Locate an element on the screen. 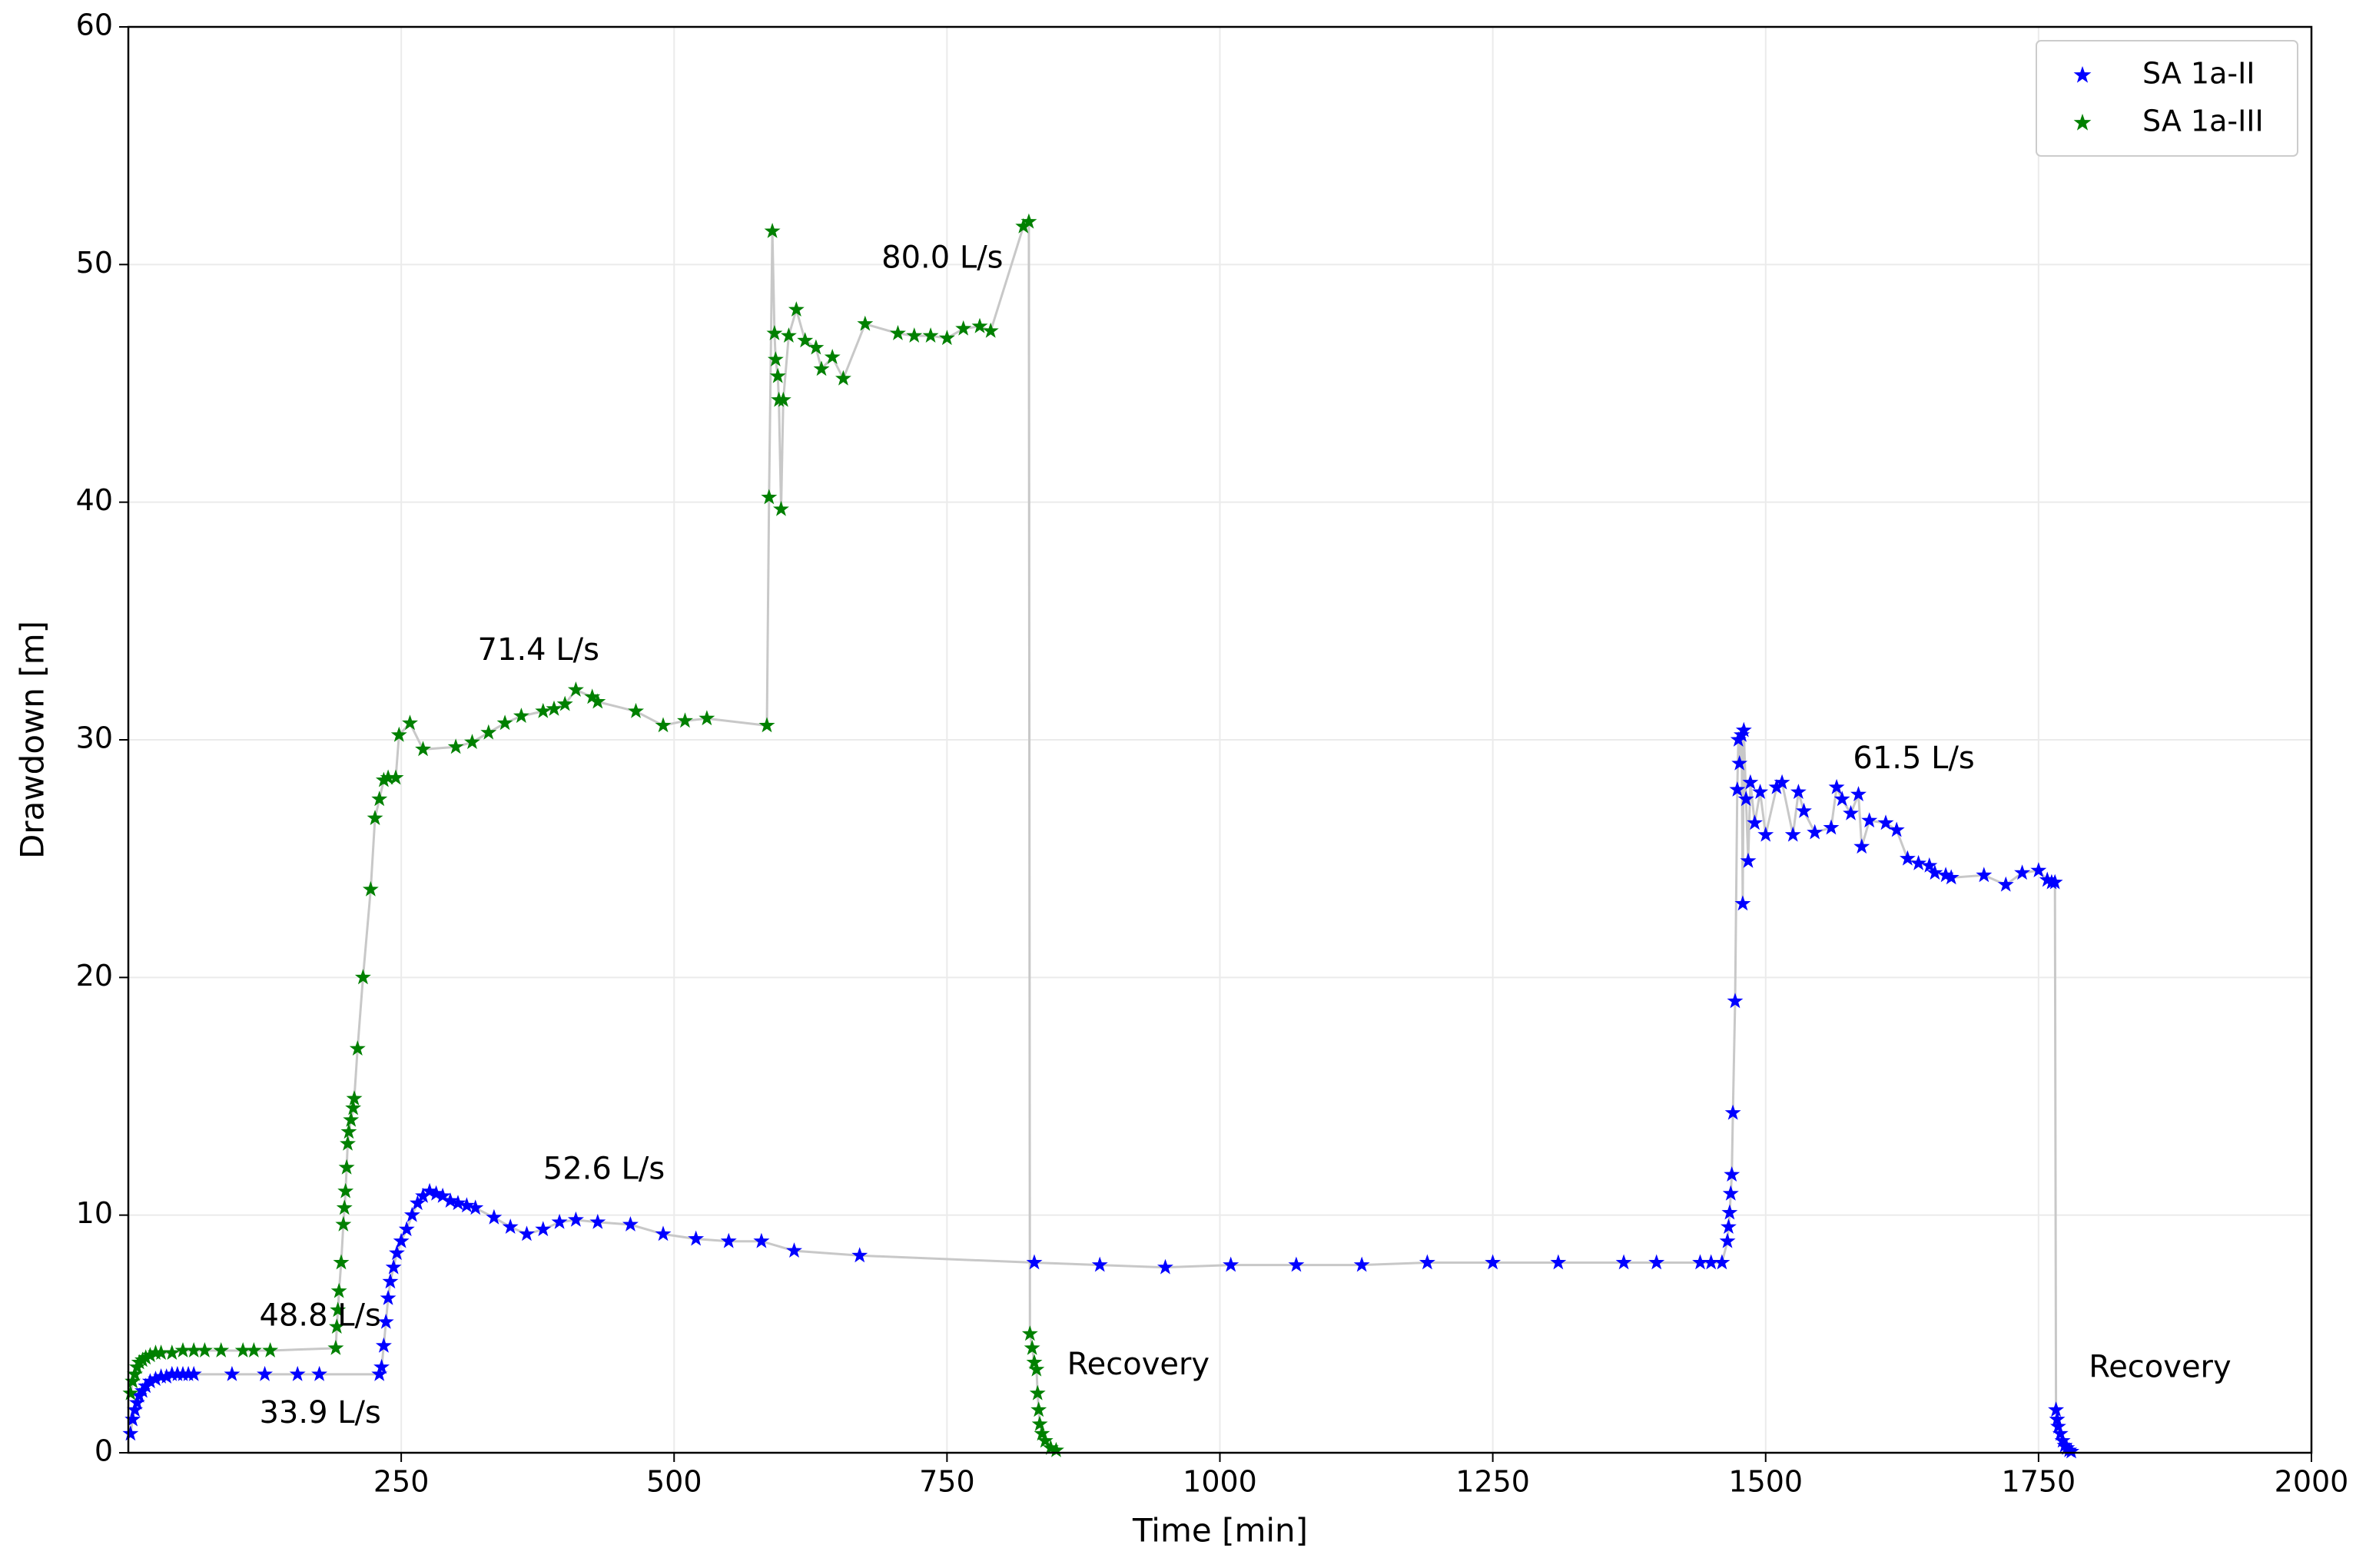 The height and width of the screenshot is (1568, 2366). annotation: 48.8 L/s is located at coordinates (319, 1316).